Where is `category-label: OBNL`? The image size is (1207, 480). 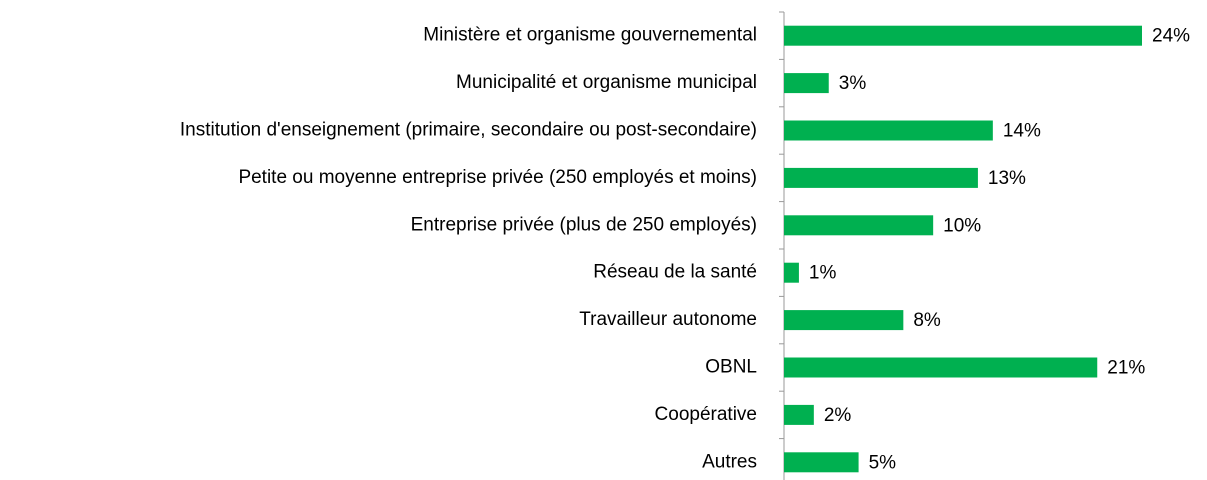 category-label: OBNL is located at coordinates (731, 367).